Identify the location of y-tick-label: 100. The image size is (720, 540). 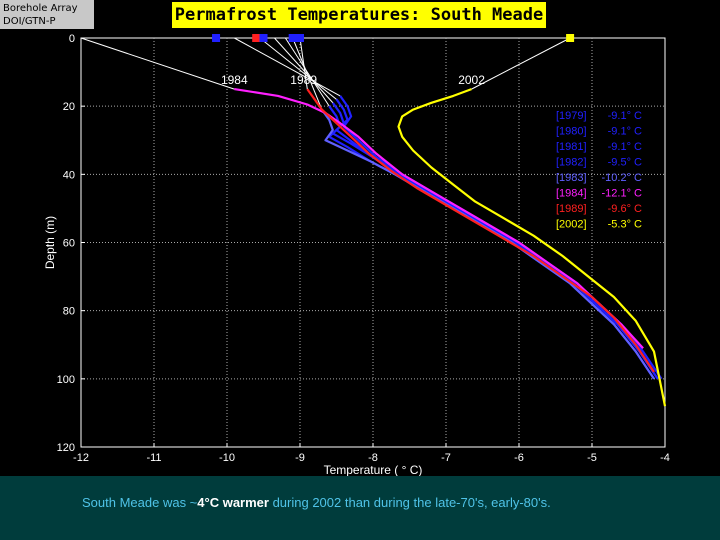
(66, 380).